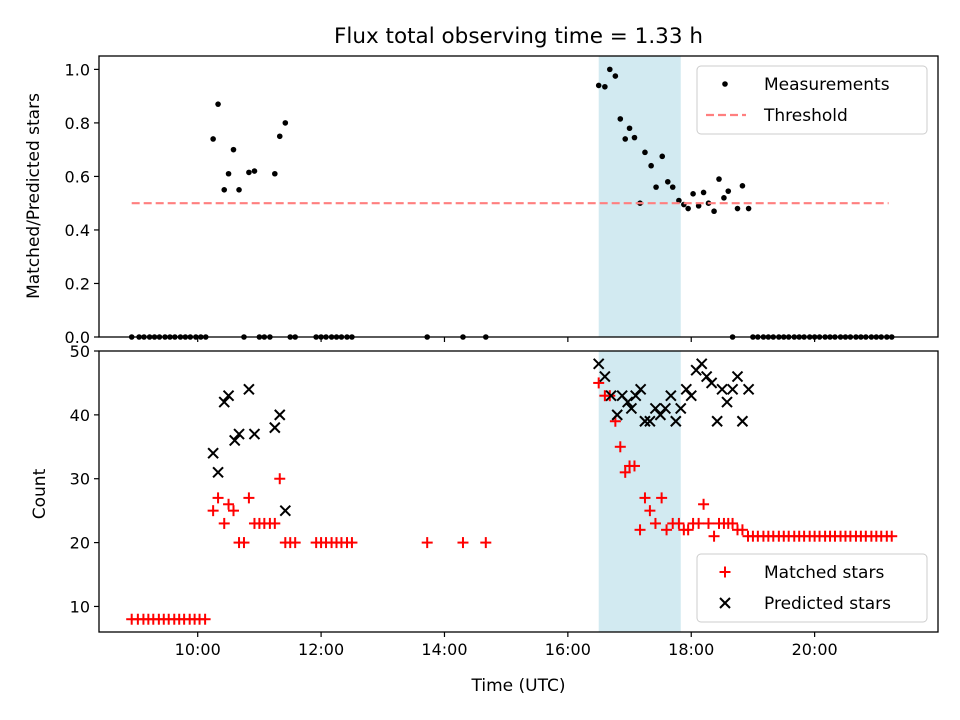 This screenshot has width=960, height=720. What do you see at coordinates (40, 493) in the screenshot?
I see `bottom-y-axis-label: Count` at bounding box center [40, 493].